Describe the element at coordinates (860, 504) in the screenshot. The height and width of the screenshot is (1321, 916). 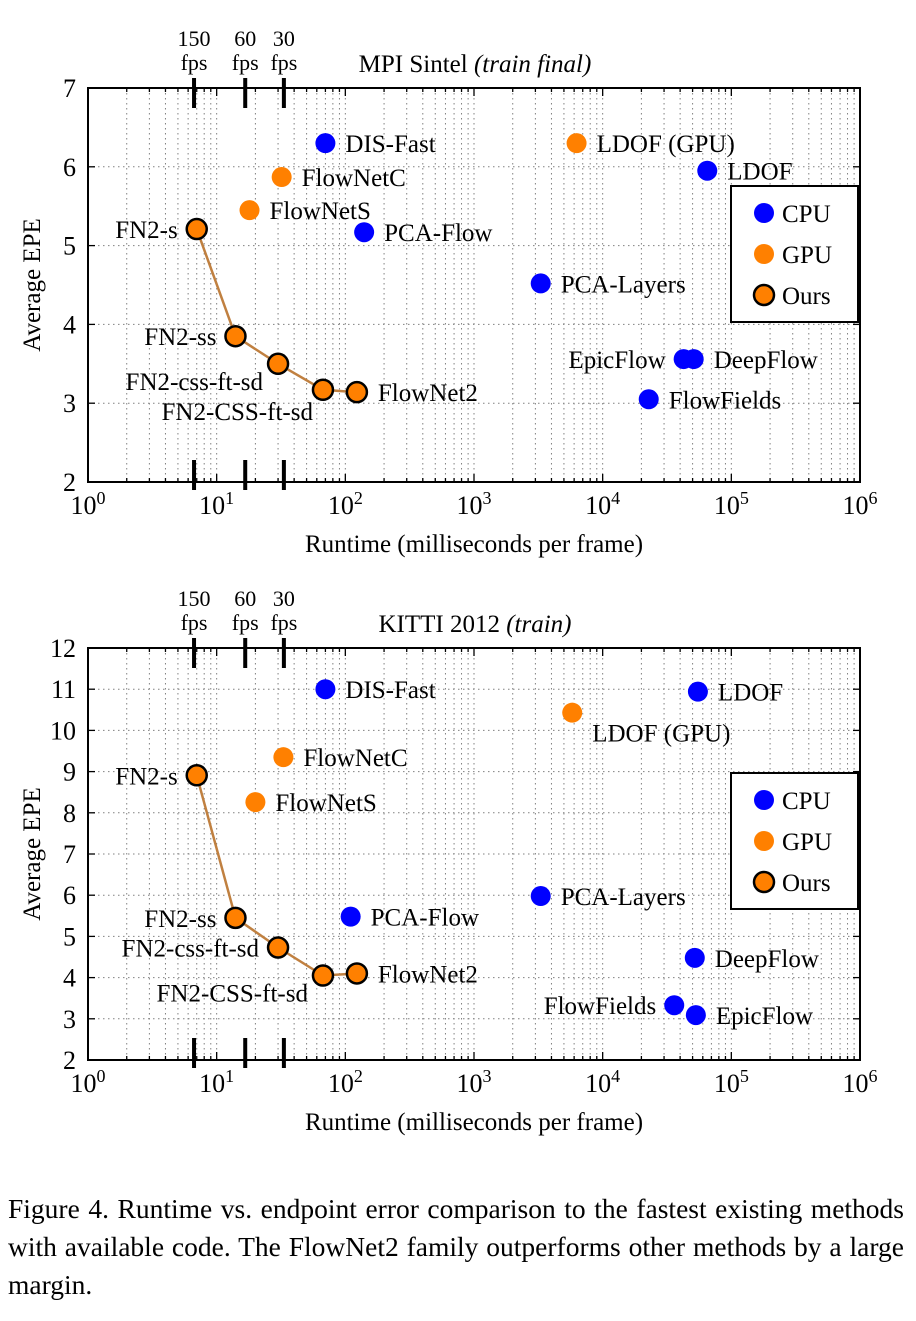
I see `x-tick-label: 10⁶` at that location.